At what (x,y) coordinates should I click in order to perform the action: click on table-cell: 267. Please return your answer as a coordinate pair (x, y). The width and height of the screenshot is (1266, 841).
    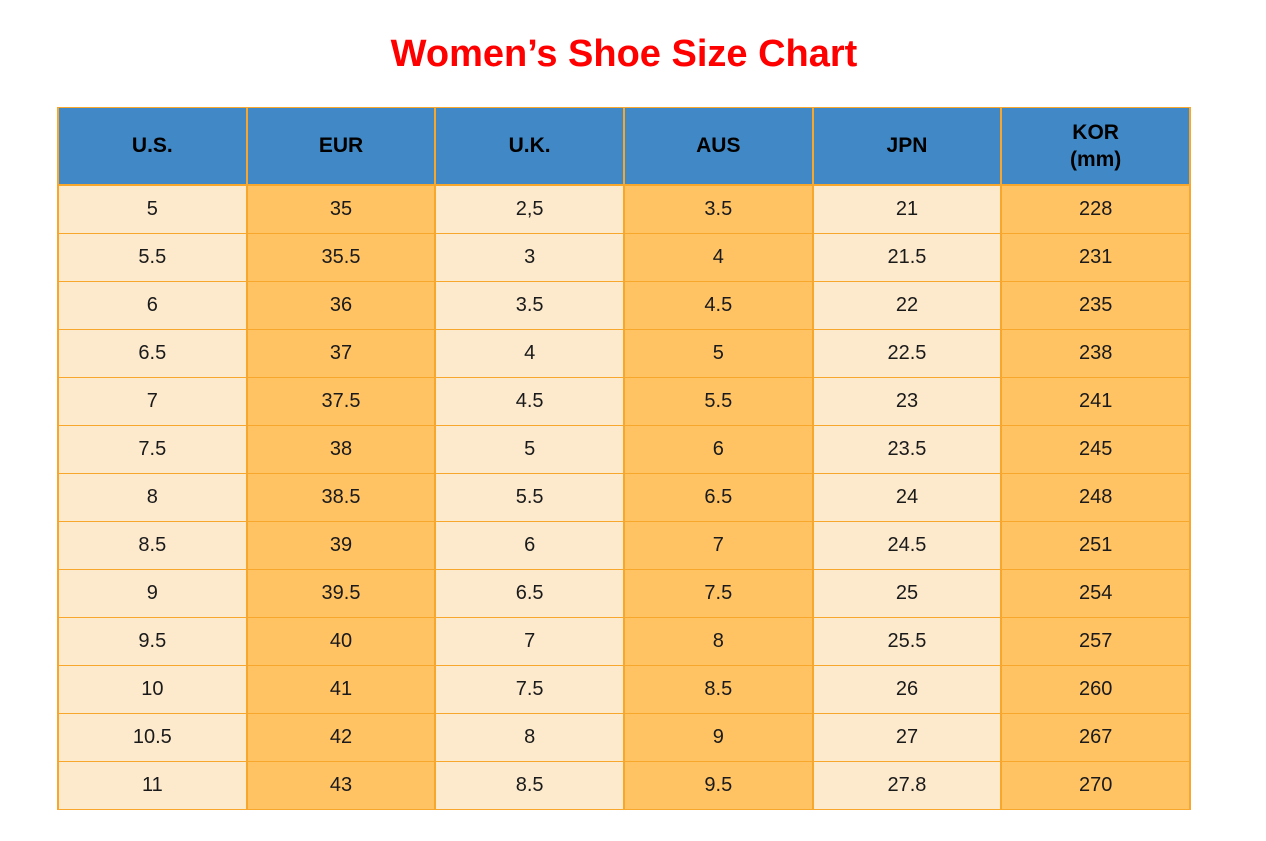
    Looking at the image, I should click on (1095, 737).